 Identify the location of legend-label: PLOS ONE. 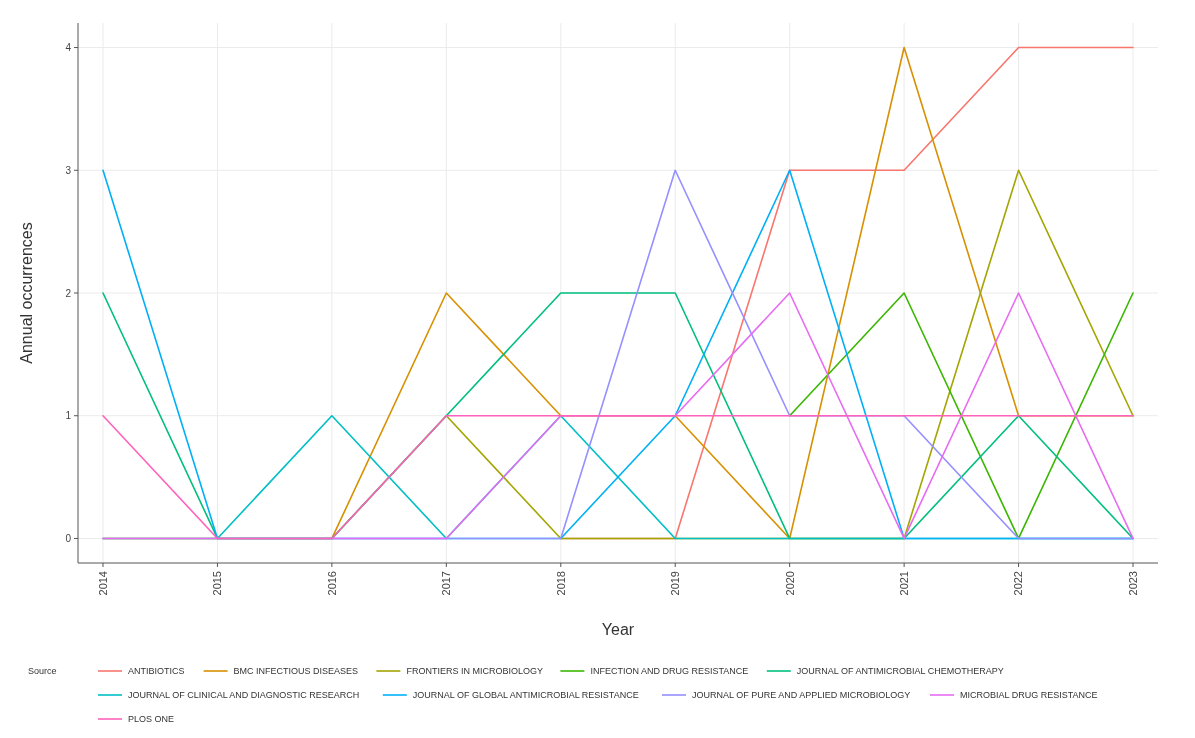
(151, 719).